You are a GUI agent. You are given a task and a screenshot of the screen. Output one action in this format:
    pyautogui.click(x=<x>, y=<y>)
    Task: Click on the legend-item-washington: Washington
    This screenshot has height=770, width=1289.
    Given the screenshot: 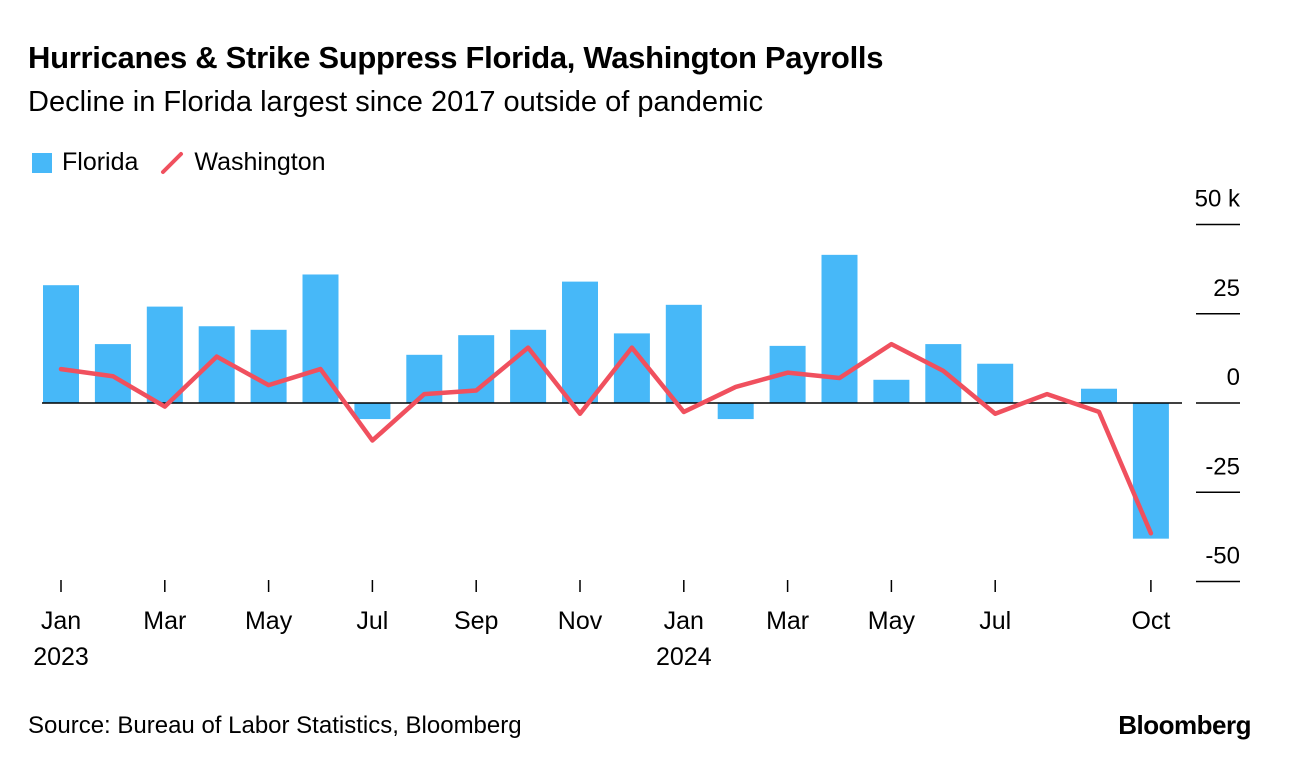 What is the action you would take?
    pyautogui.click(x=243, y=162)
    